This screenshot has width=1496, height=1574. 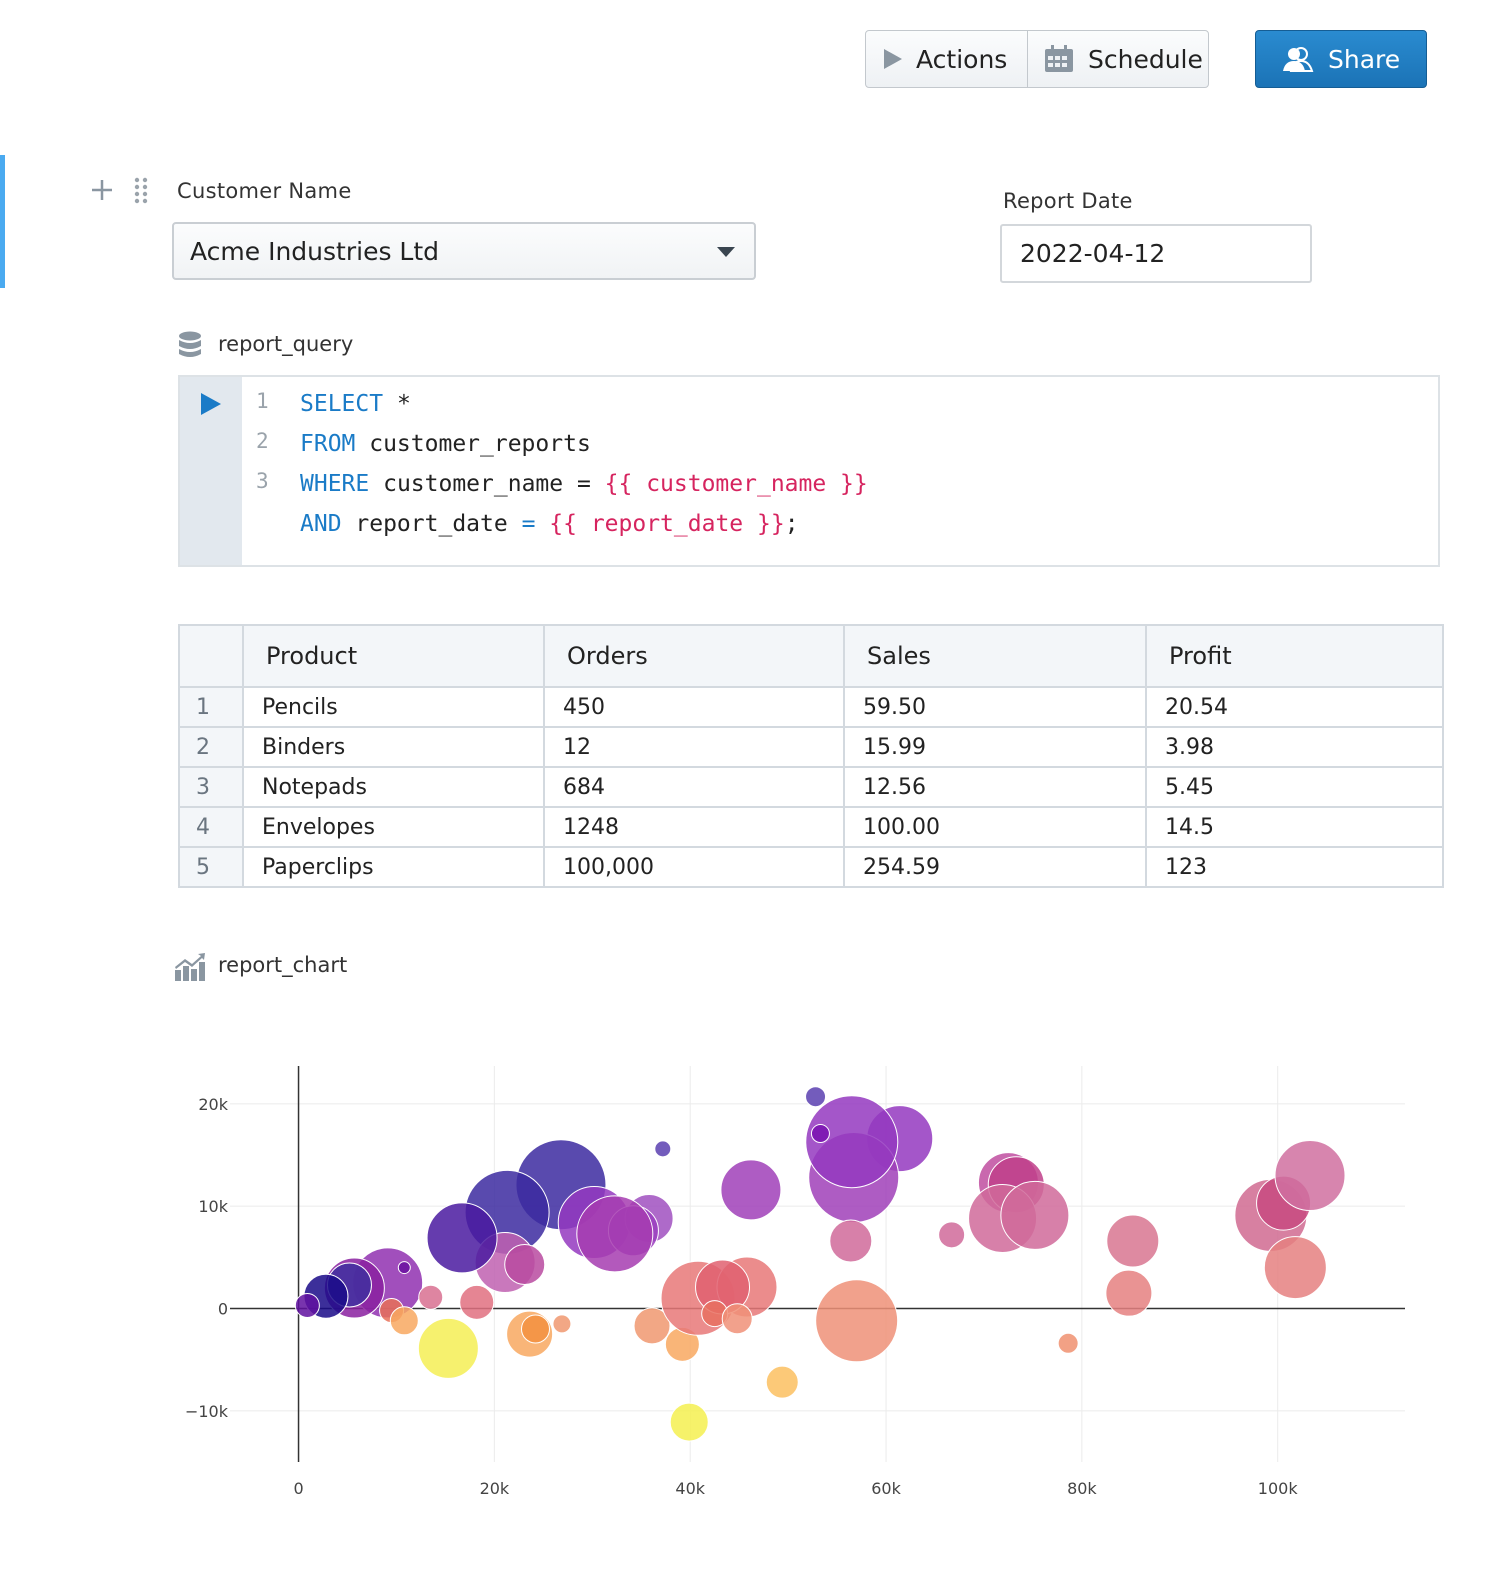 What do you see at coordinates (262, 441) in the screenshot?
I see `line-number: 2` at bounding box center [262, 441].